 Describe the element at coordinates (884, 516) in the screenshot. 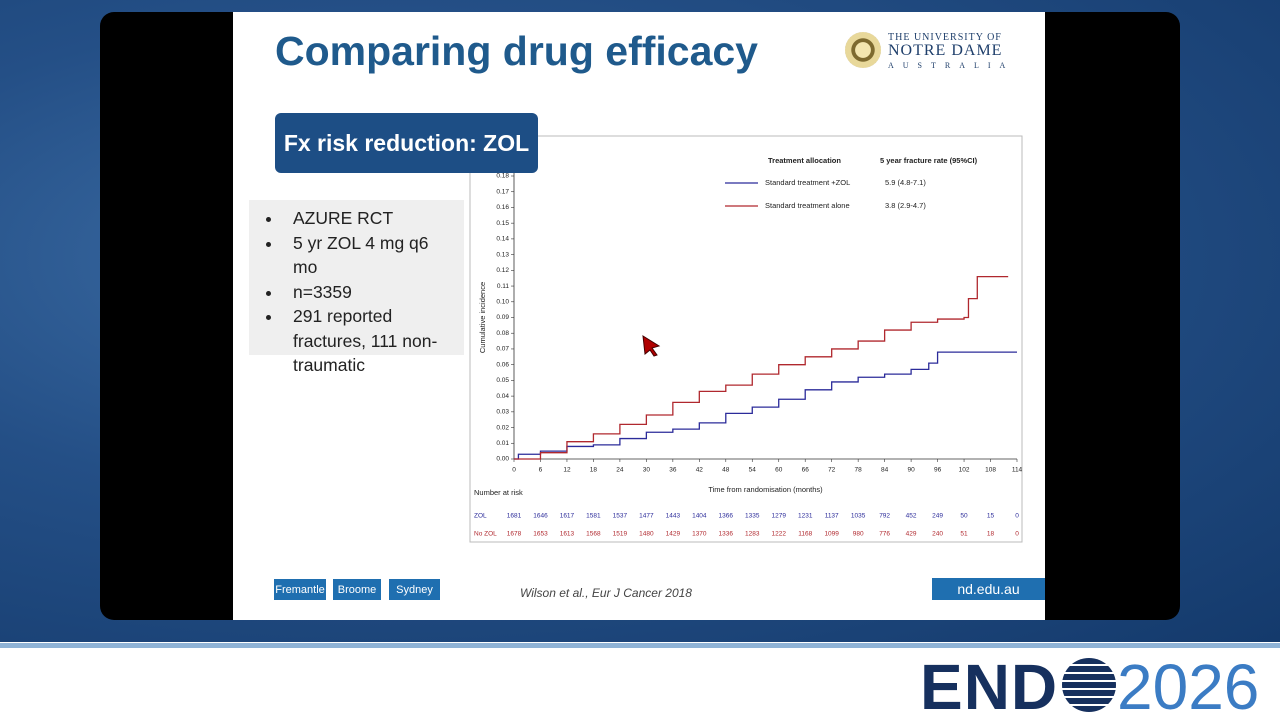

I see `risk-value: 792` at that location.